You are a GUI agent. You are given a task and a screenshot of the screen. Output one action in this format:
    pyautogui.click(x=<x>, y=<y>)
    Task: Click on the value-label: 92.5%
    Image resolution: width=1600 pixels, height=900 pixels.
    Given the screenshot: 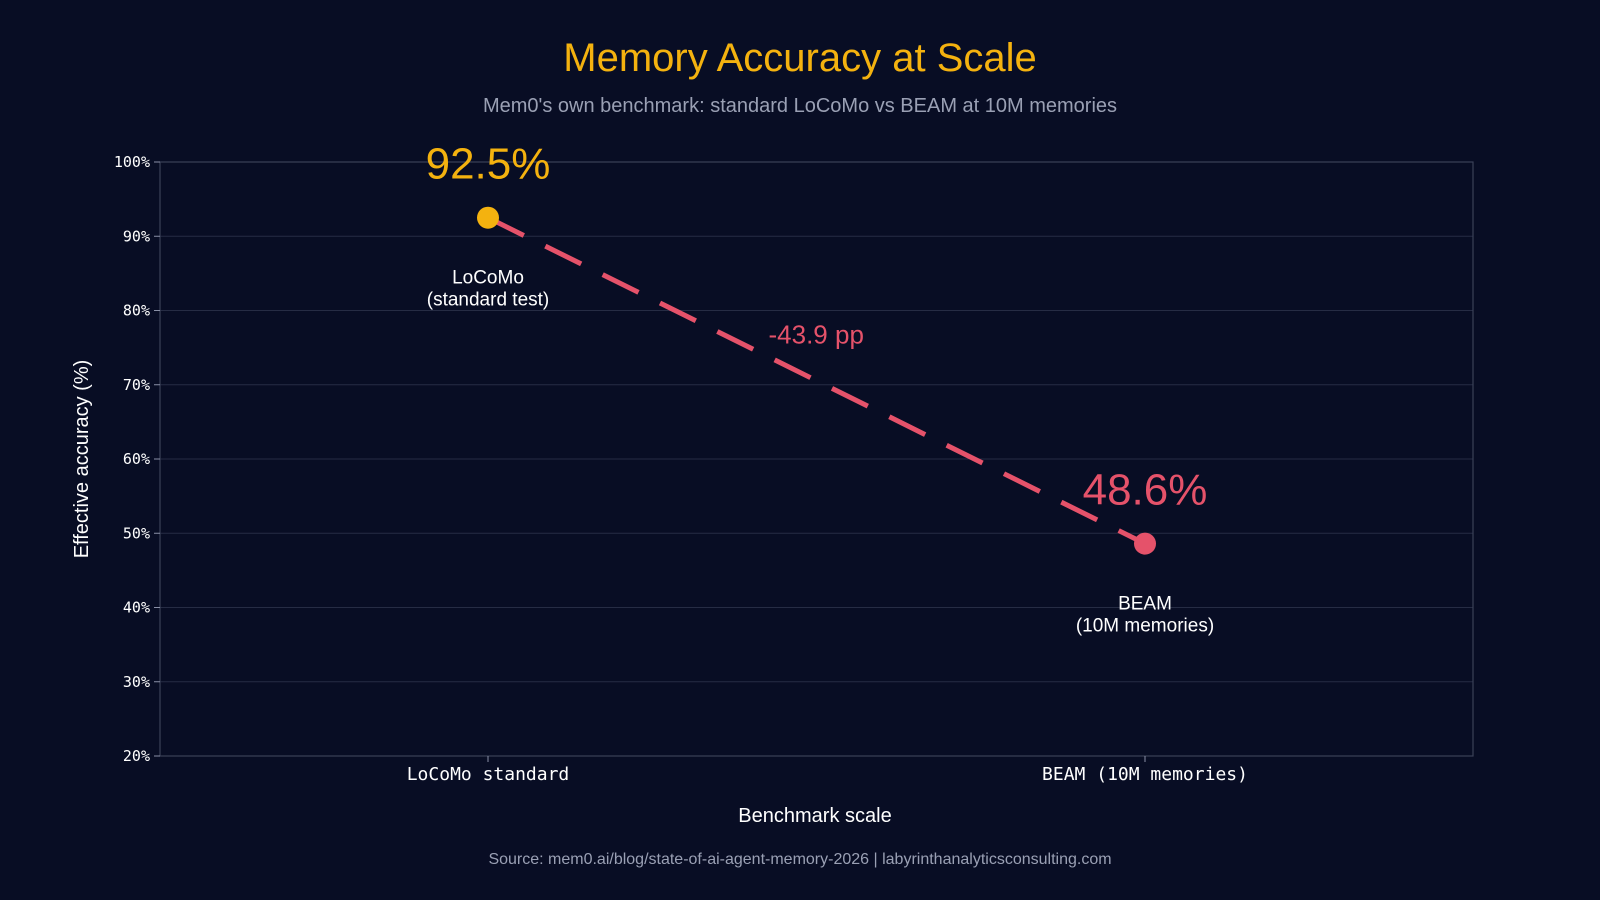 What is the action you would take?
    pyautogui.click(x=488, y=164)
    